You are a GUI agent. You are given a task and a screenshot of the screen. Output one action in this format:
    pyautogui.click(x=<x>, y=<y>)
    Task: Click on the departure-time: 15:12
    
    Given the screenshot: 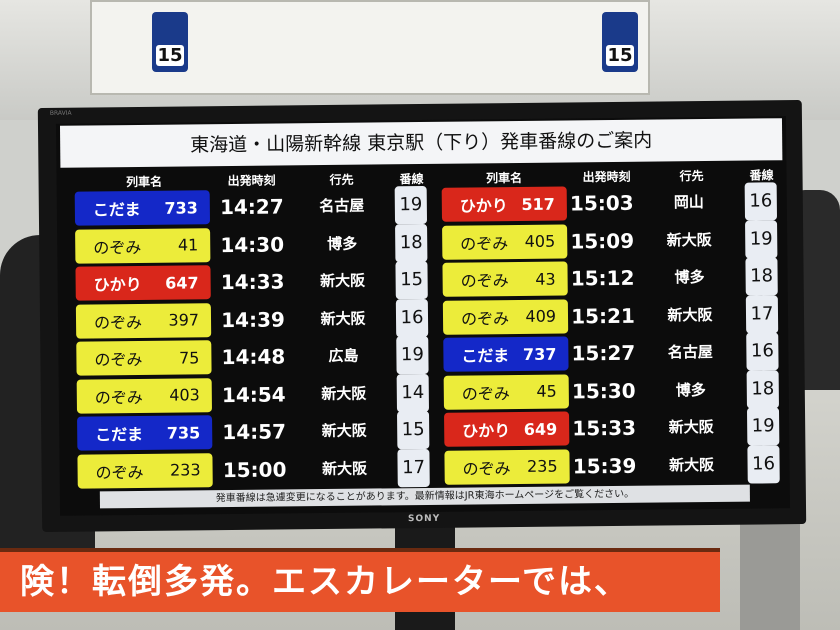 What is the action you would take?
    pyautogui.click(x=602, y=278)
    